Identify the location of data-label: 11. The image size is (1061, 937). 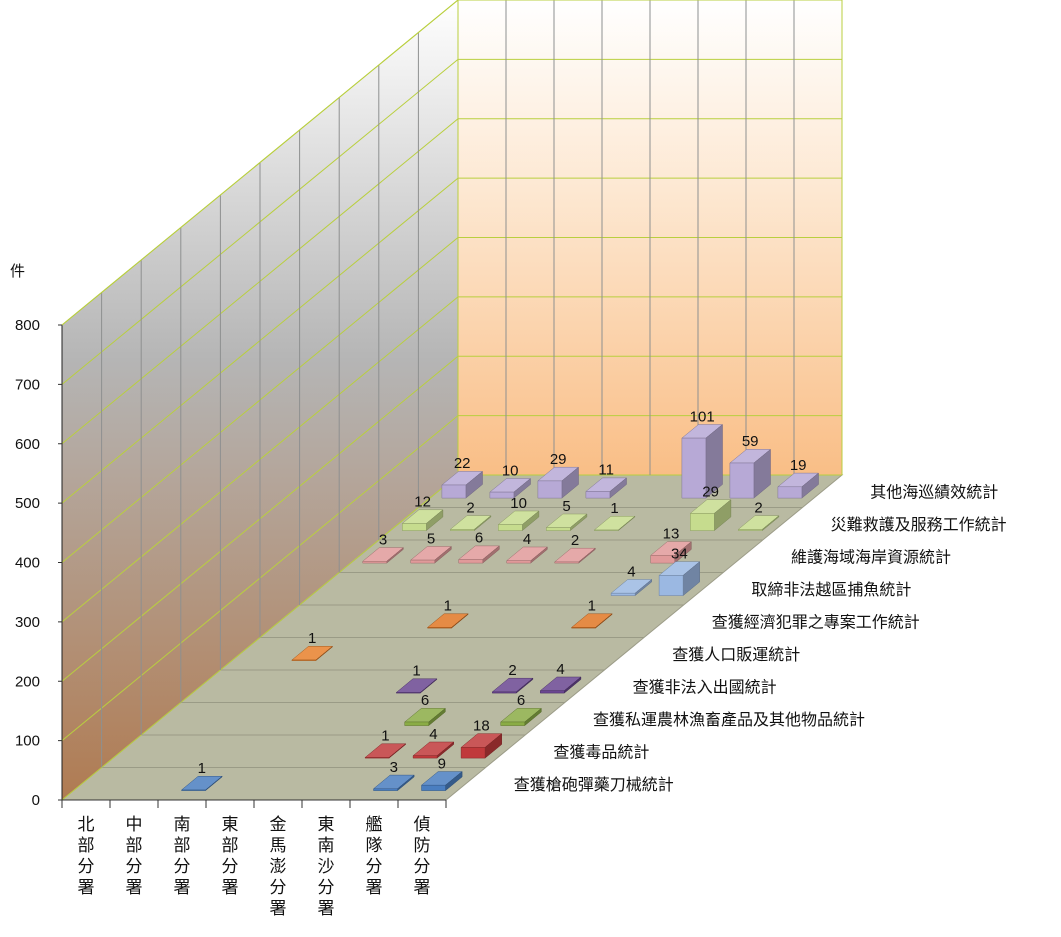
(606, 470).